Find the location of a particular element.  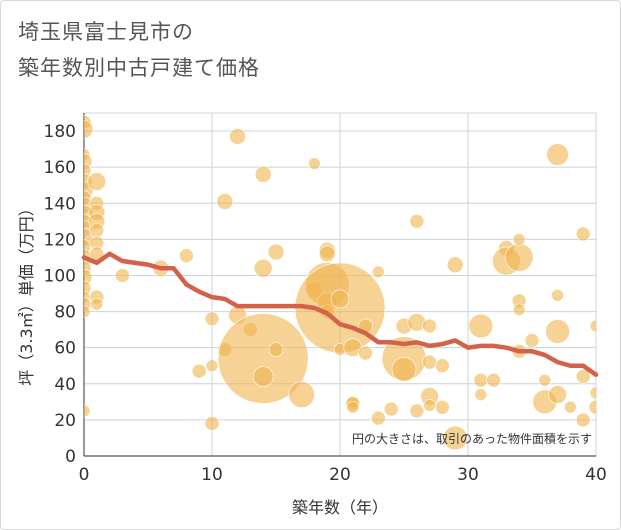

y-tick-label: 120 is located at coordinates (60, 240).